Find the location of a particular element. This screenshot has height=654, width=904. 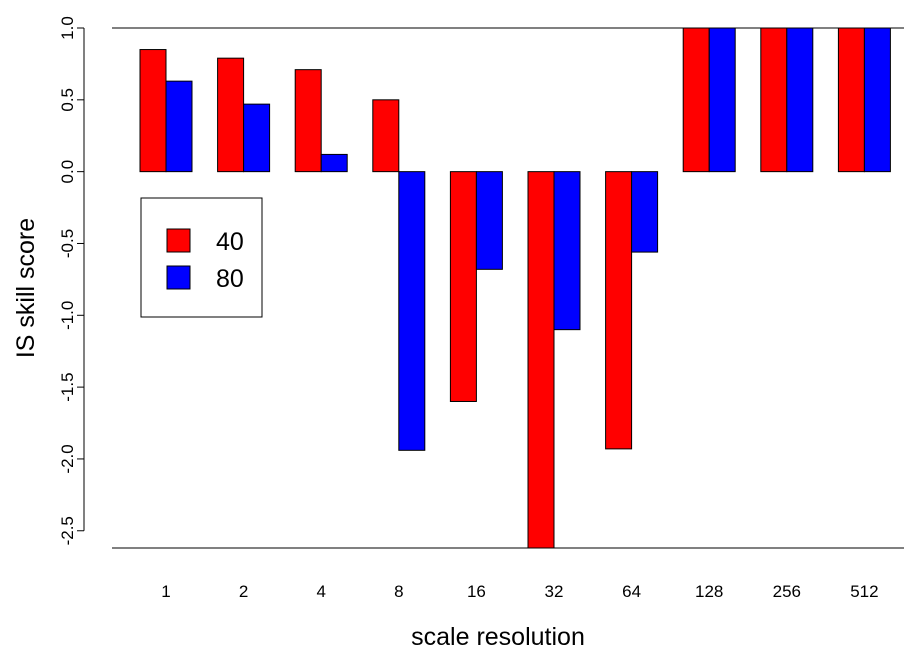

legend-label-80: 80 is located at coordinates (230, 279).